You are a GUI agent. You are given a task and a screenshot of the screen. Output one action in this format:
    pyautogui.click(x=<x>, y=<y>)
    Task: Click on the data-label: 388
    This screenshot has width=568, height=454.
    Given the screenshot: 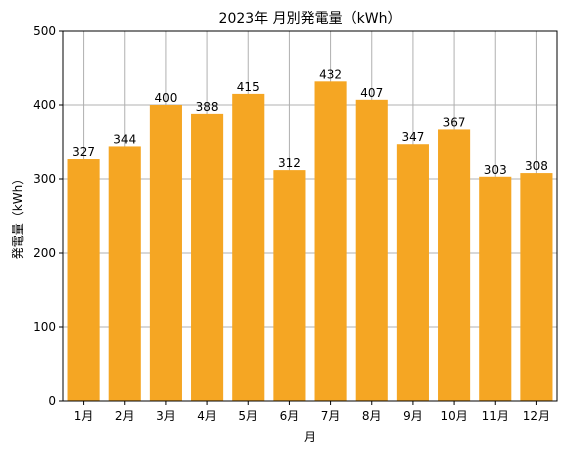 What is the action you would take?
    pyautogui.click(x=207, y=107)
    